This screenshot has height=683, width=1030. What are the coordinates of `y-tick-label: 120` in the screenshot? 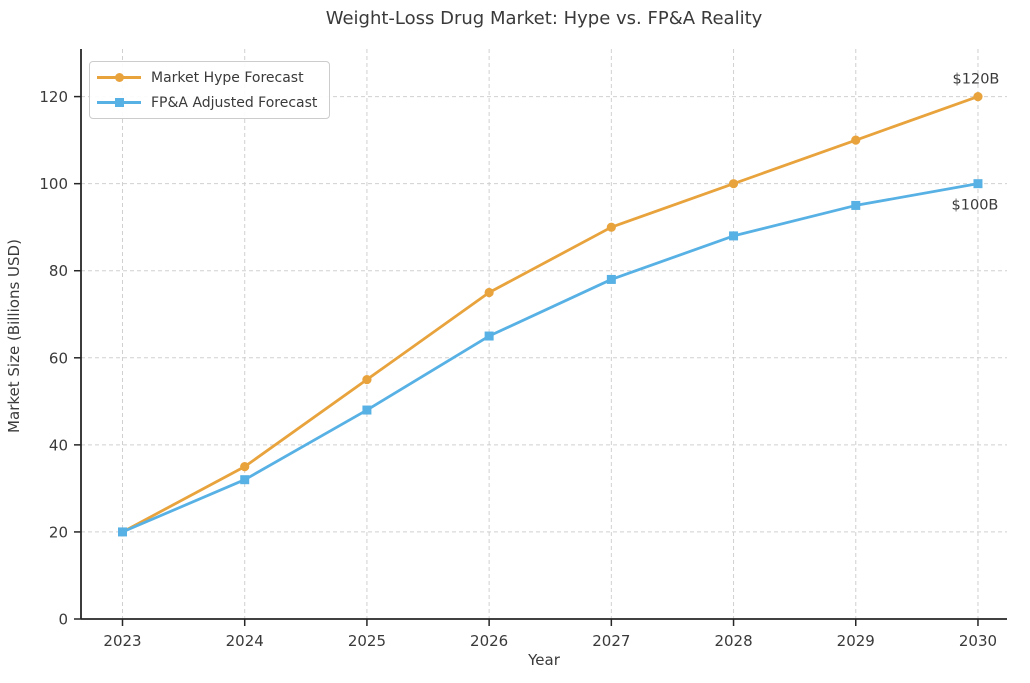 It's located at (53, 97).